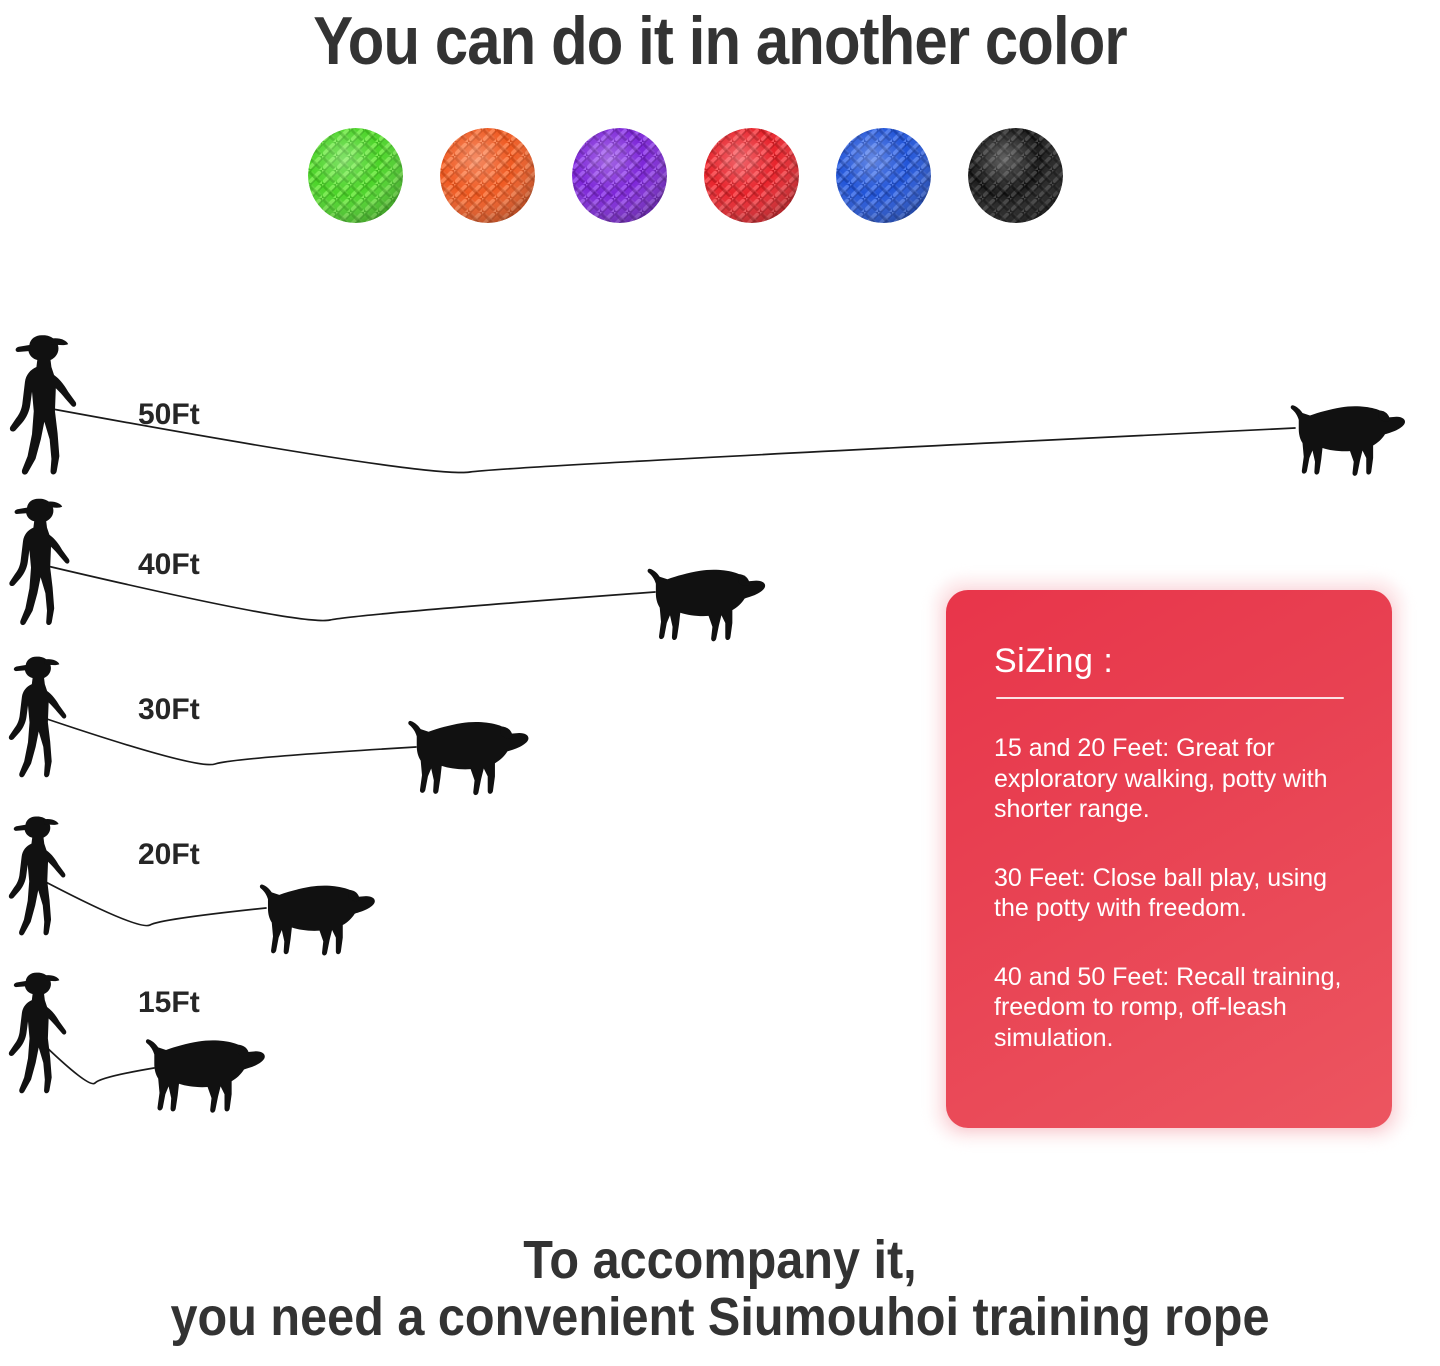 The image size is (1440, 1366). Describe the element at coordinates (883, 175) in the screenshot. I see `color-swatch-blue` at that location.